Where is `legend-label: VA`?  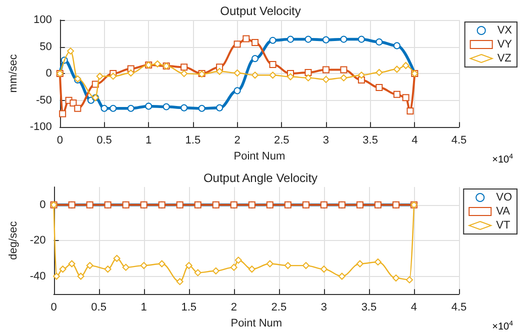
legend-label: VA is located at coordinates (503, 212).